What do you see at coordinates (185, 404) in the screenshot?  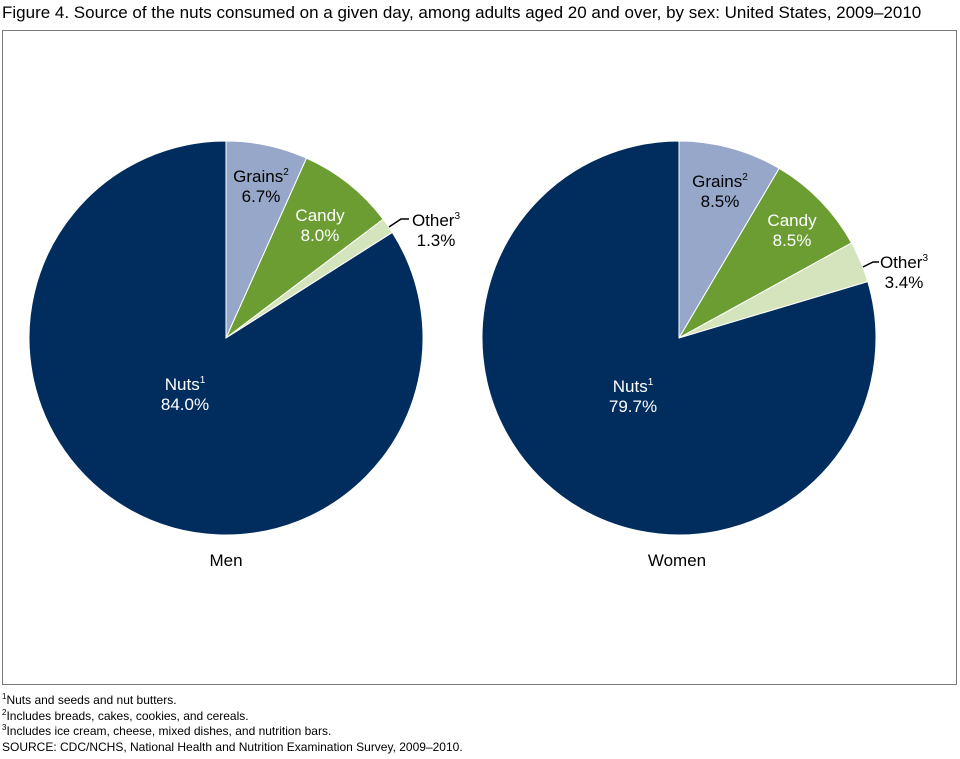 I see `slice-value-nuts: 84.0%` at bounding box center [185, 404].